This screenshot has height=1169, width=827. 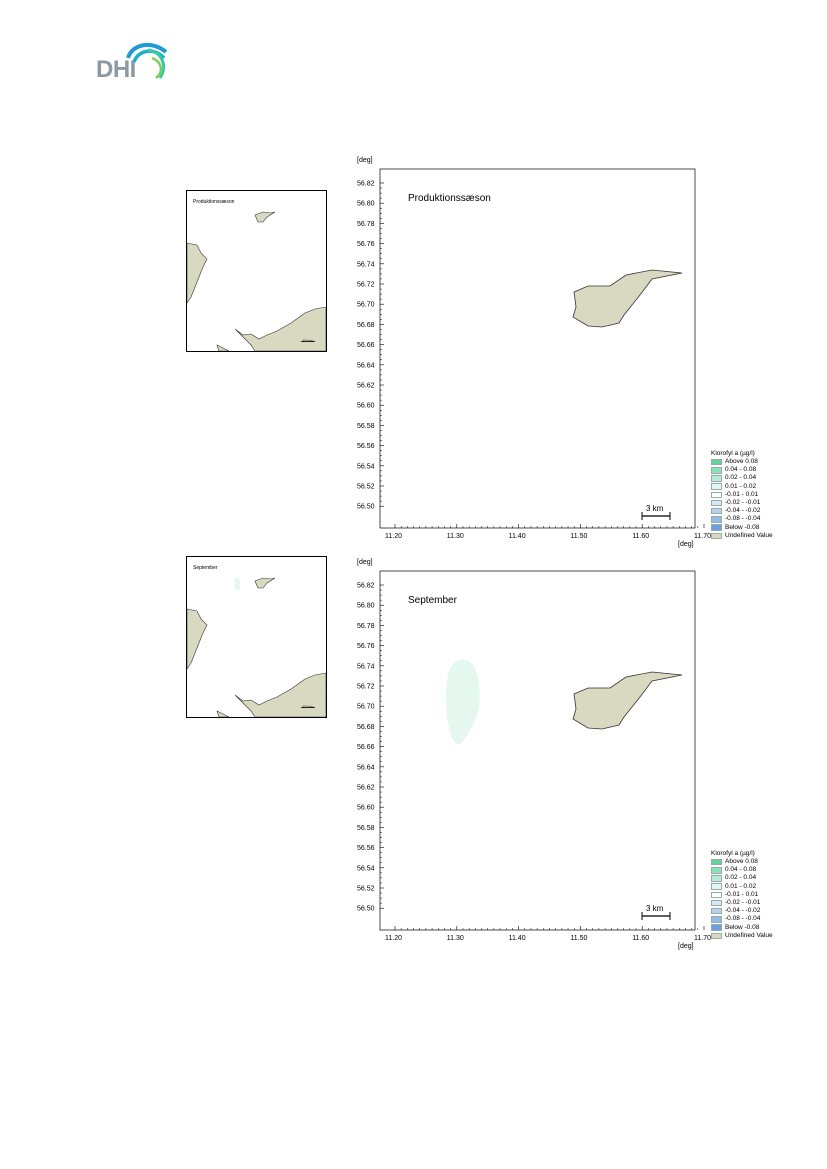 What do you see at coordinates (366, 707) in the screenshot?
I see `y-tick-label: 56.70` at bounding box center [366, 707].